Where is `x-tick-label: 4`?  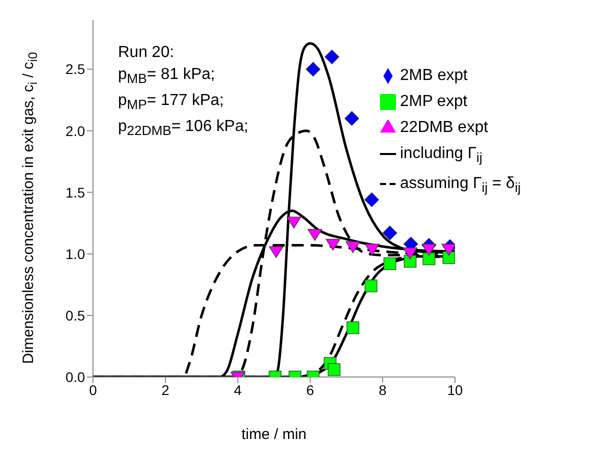
x-tick-label: 4 is located at coordinates (238, 390).